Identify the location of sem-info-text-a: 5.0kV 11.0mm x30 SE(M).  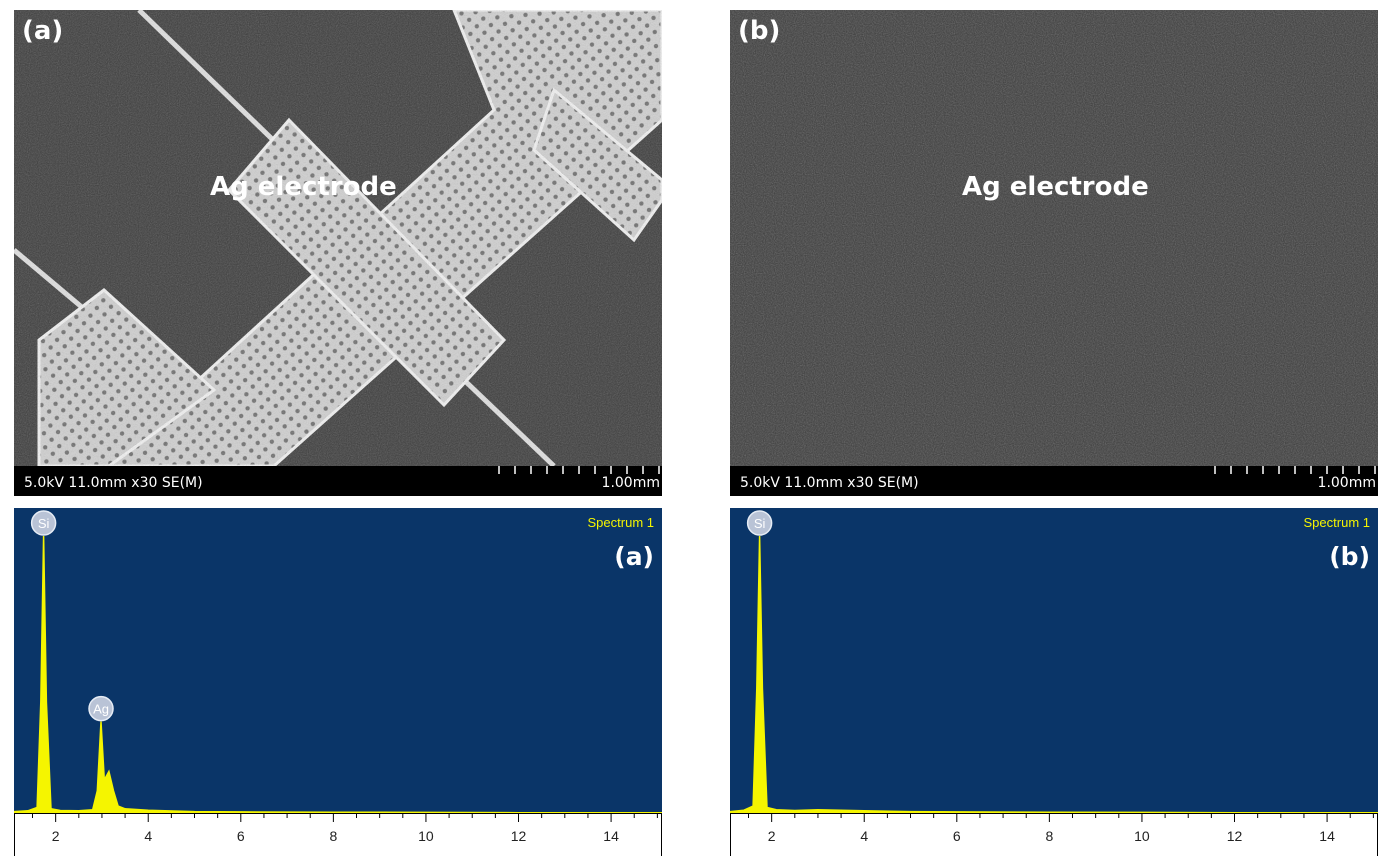
(113, 483).